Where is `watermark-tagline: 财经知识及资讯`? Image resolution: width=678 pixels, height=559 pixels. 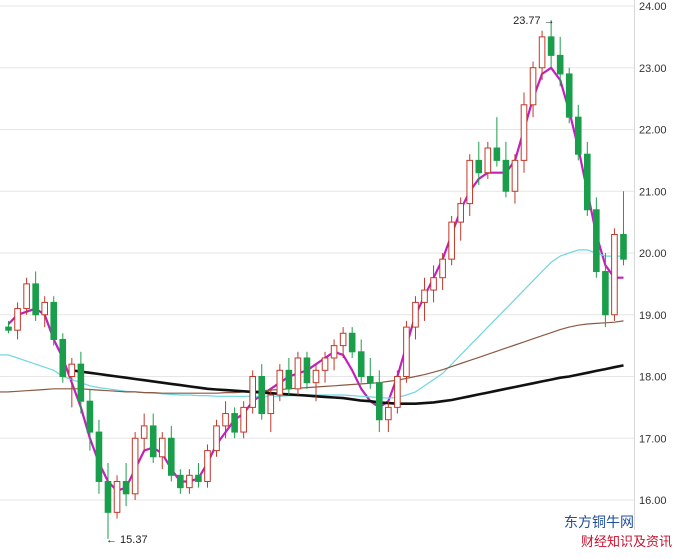
watermark-tagline: 财经知识及资讯 is located at coordinates (626, 542).